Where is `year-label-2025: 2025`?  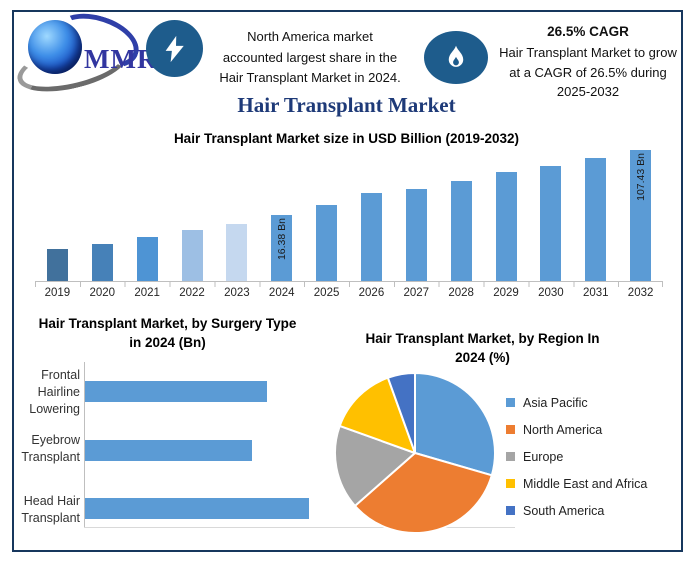
year-label-2025: 2025 is located at coordinates (326, 293).